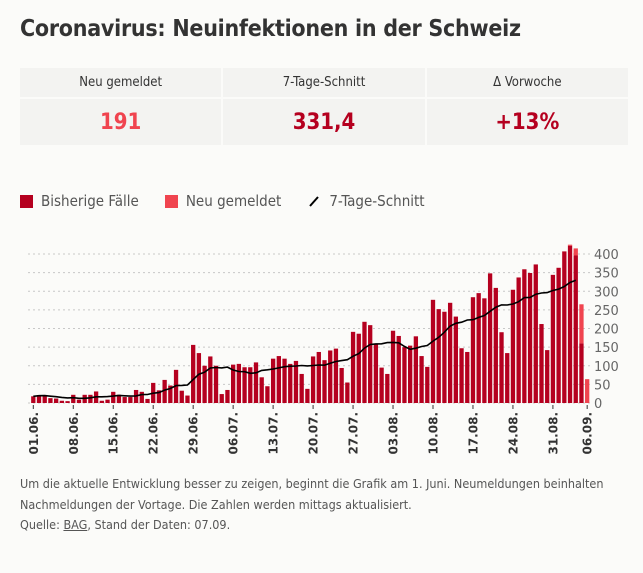 The height and width of the screenshot is (573, 643). I want to click on x-tick-label: 24.08., so click(513, 433).